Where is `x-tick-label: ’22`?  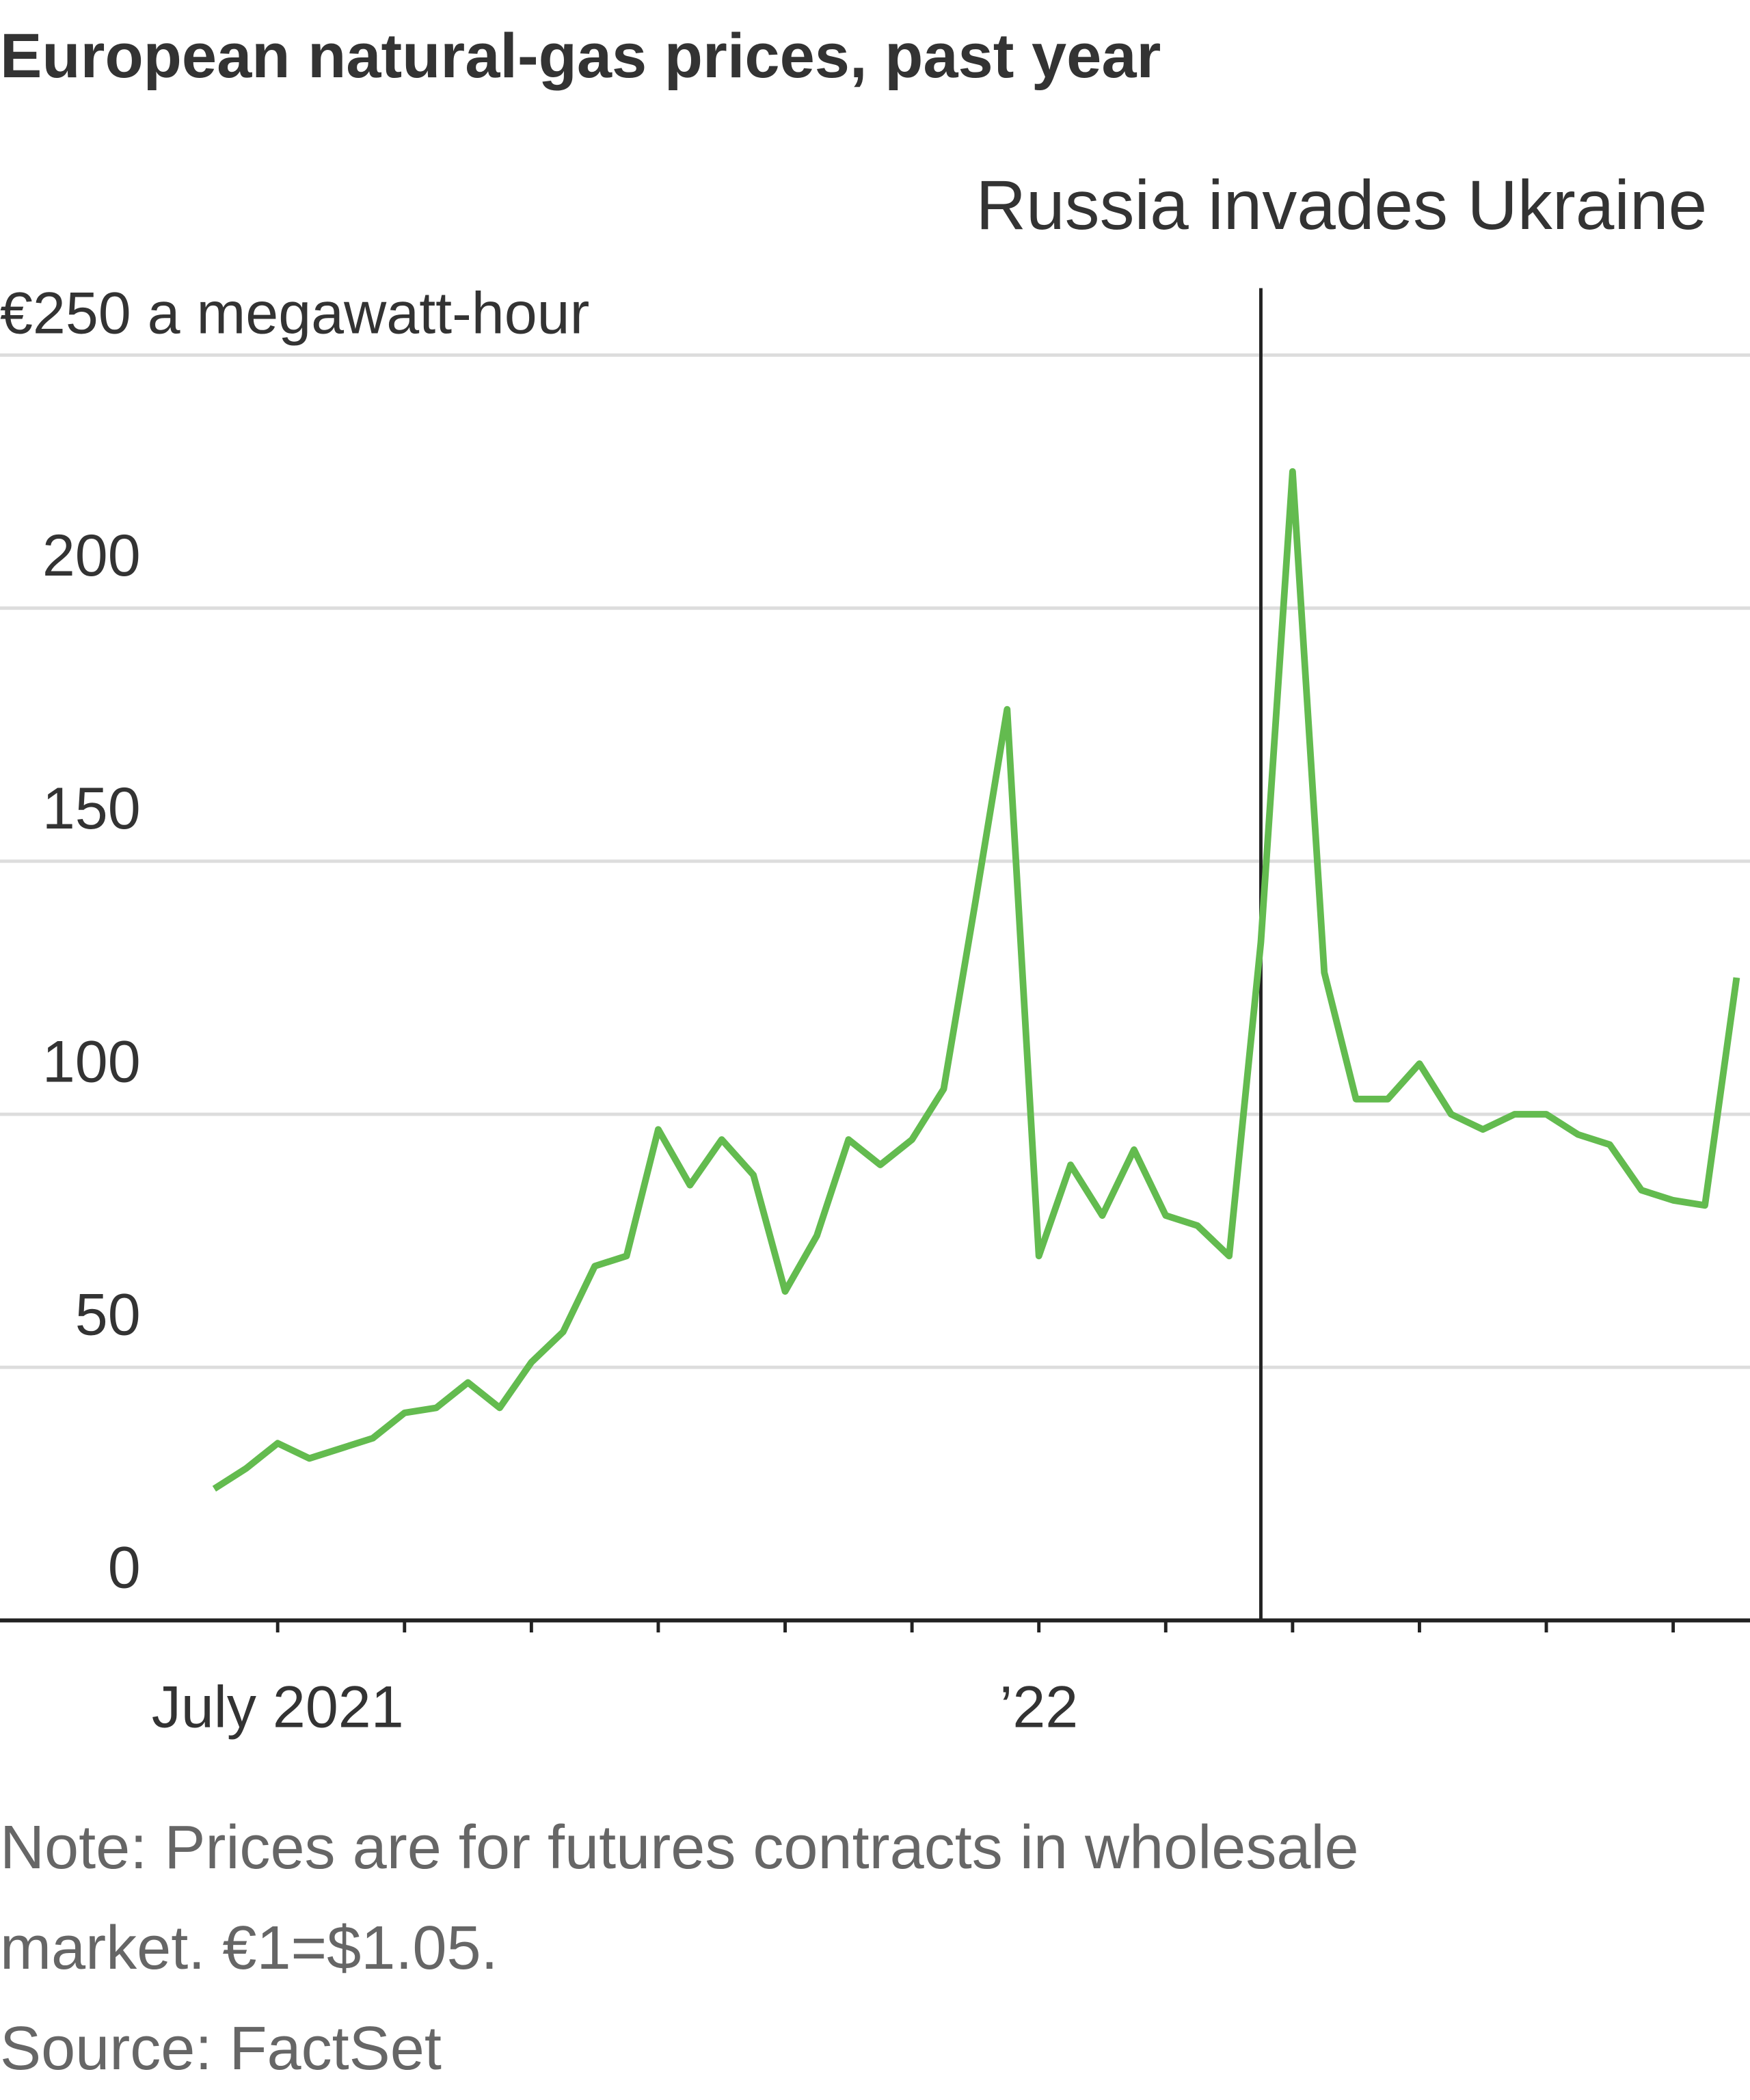
x-tick-label: ’22 is located at coordinates (1038, 1707).